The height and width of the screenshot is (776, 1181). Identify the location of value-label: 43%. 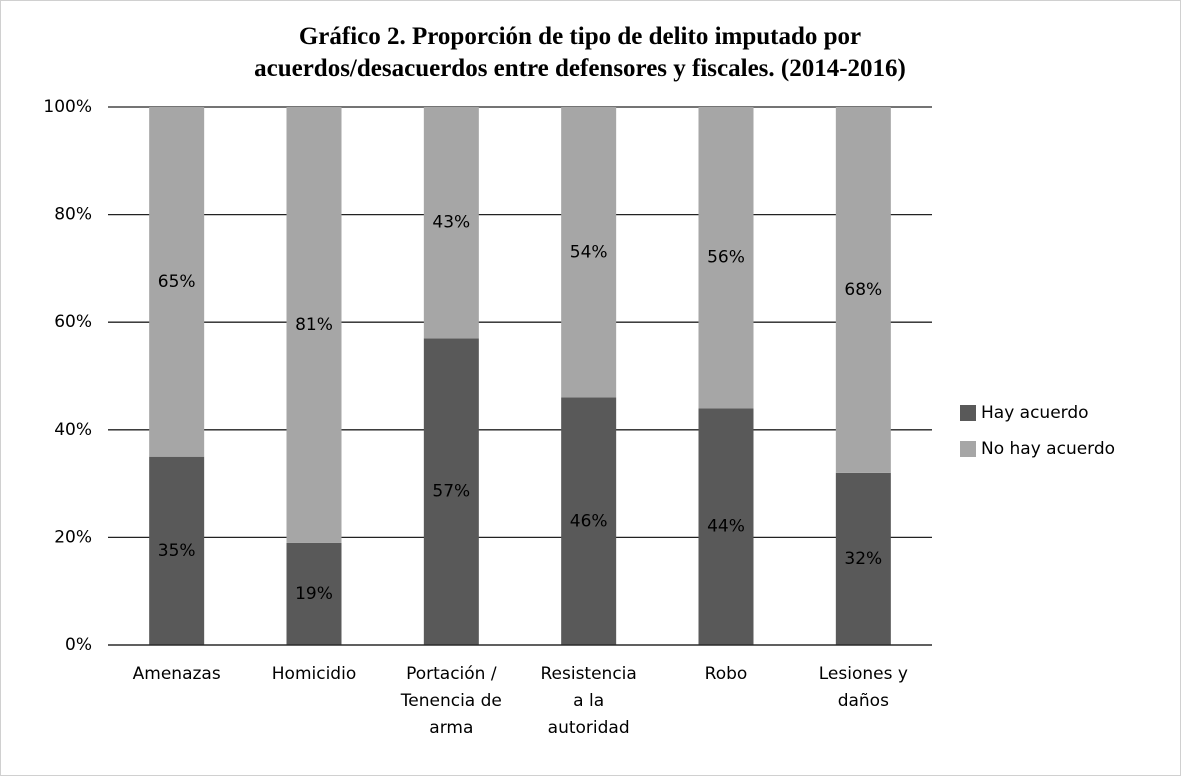
(451, 223).